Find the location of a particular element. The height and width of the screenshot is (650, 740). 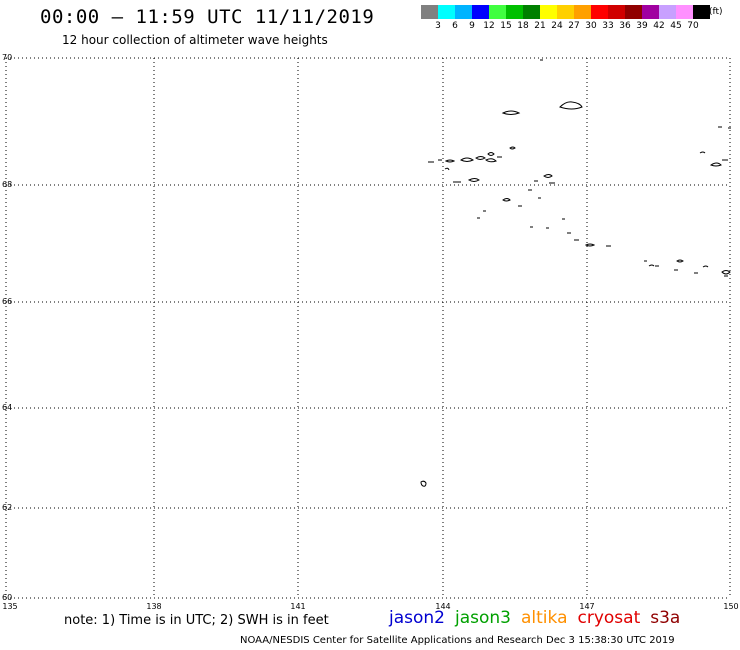

legend-tick-label: 70 is located at coordinates (693, 26).